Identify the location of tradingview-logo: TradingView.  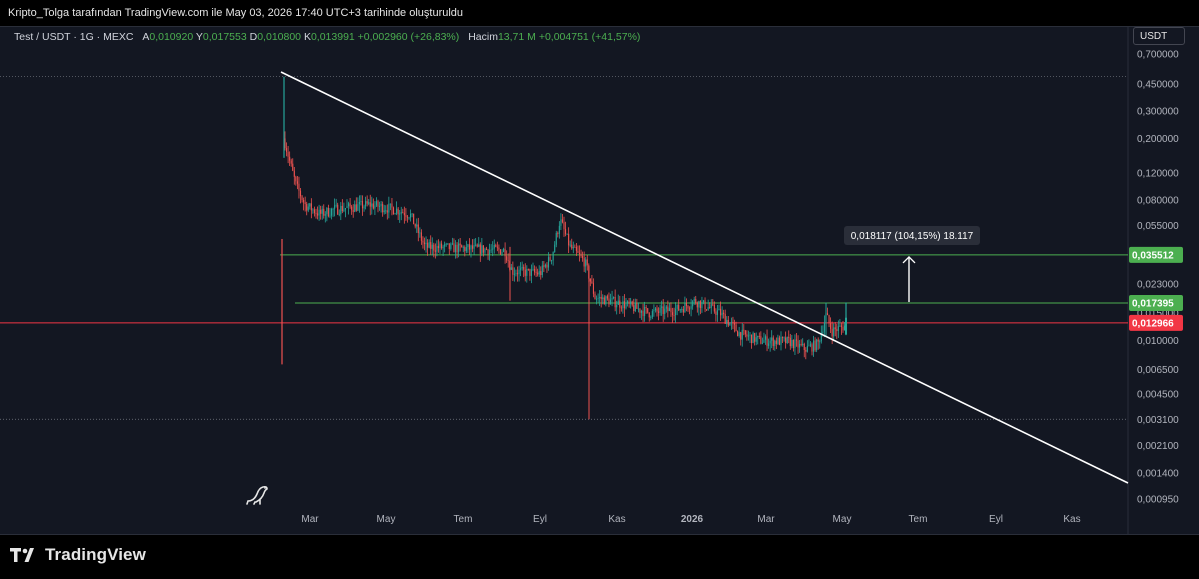
(78, 555).